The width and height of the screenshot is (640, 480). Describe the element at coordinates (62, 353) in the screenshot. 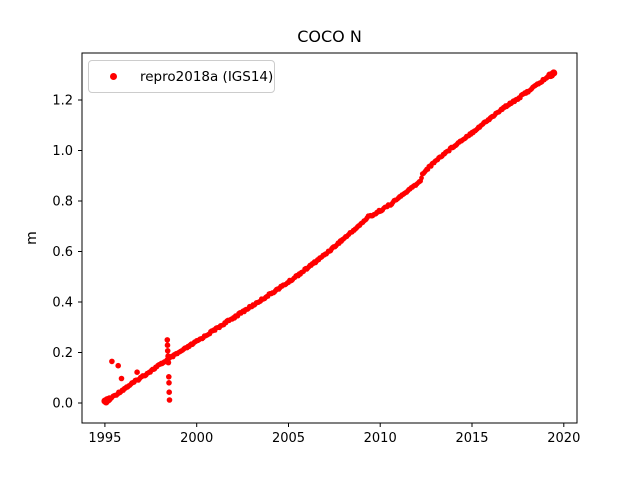

I see `y-tick-label: 0.2` at that location.